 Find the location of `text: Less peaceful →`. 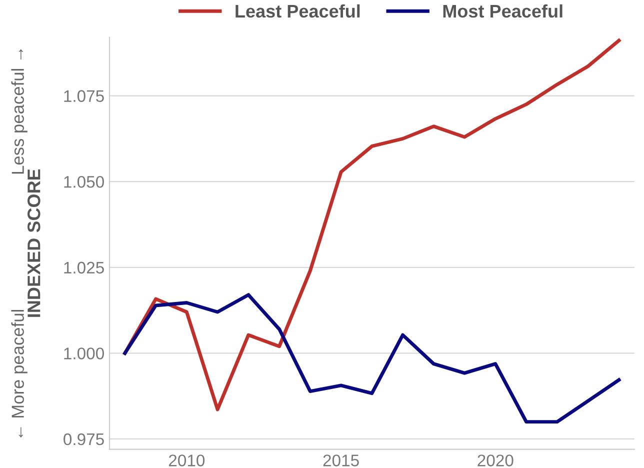

text: Less peaceful → is located at coordinates (19, 111).